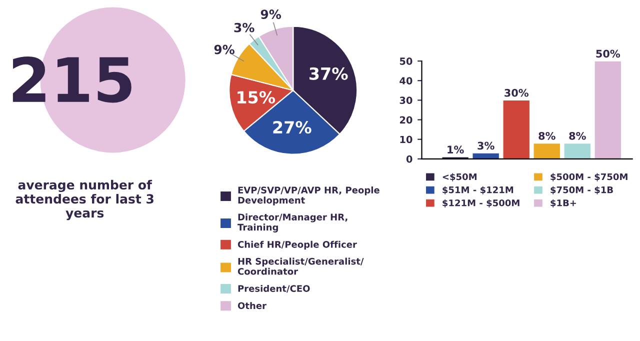 This screenshot has width=640, height=341. What do you see at coordinates (406, 80) in the screenshot?
I see `y-tick-label: 40` at bounding box center [406, 80].